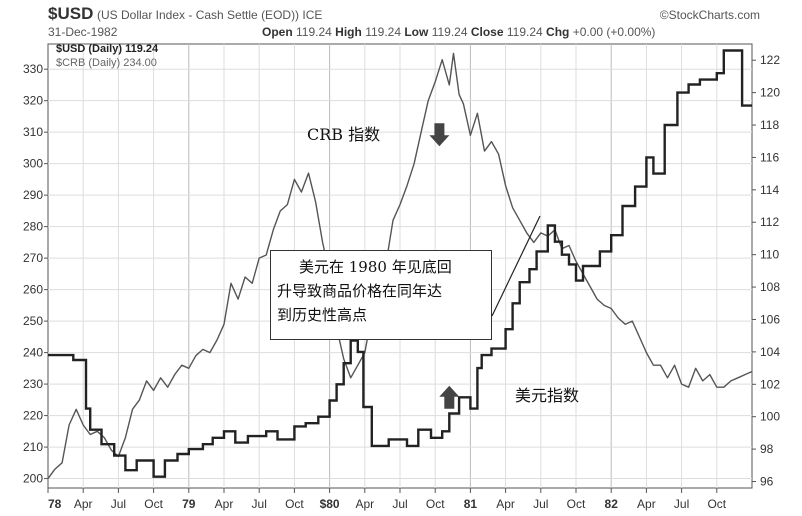 The height and width of the screenshot is (516, 802). Describe the element at coordinates (189, 504) in the screenshot. I see `x-tick-label: 79` at that location.